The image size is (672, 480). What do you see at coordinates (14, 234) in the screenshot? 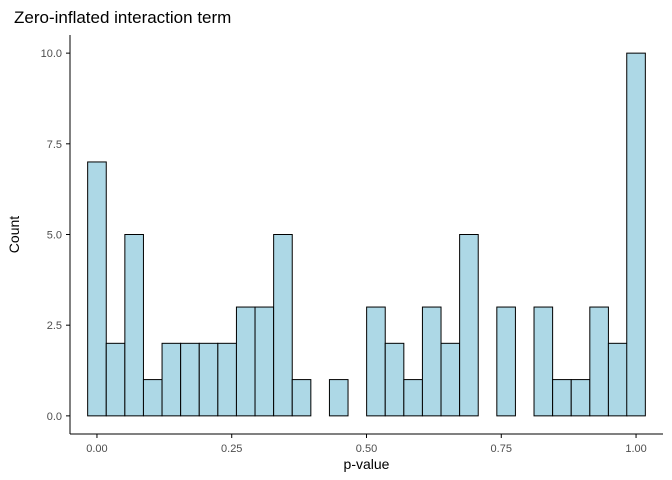
I see `y-axis-title: Count` at bounding box center [14, 234].